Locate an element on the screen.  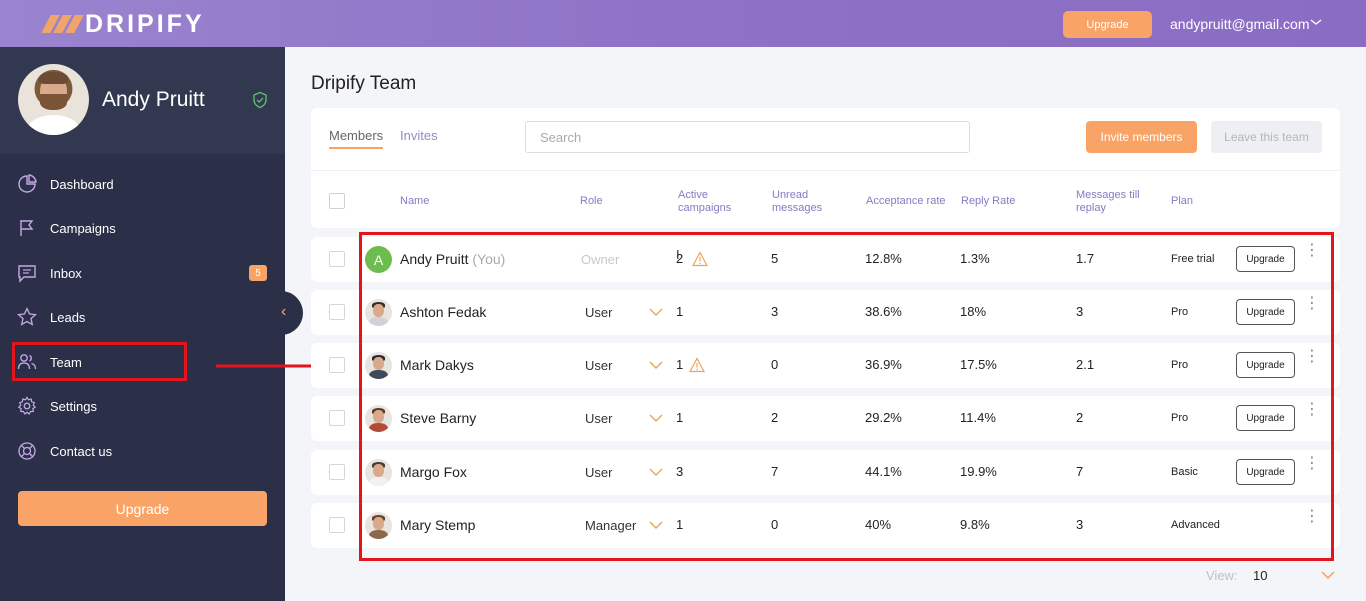
acceptance-rate-value: 44.1% is located at coordinates (883, 471).